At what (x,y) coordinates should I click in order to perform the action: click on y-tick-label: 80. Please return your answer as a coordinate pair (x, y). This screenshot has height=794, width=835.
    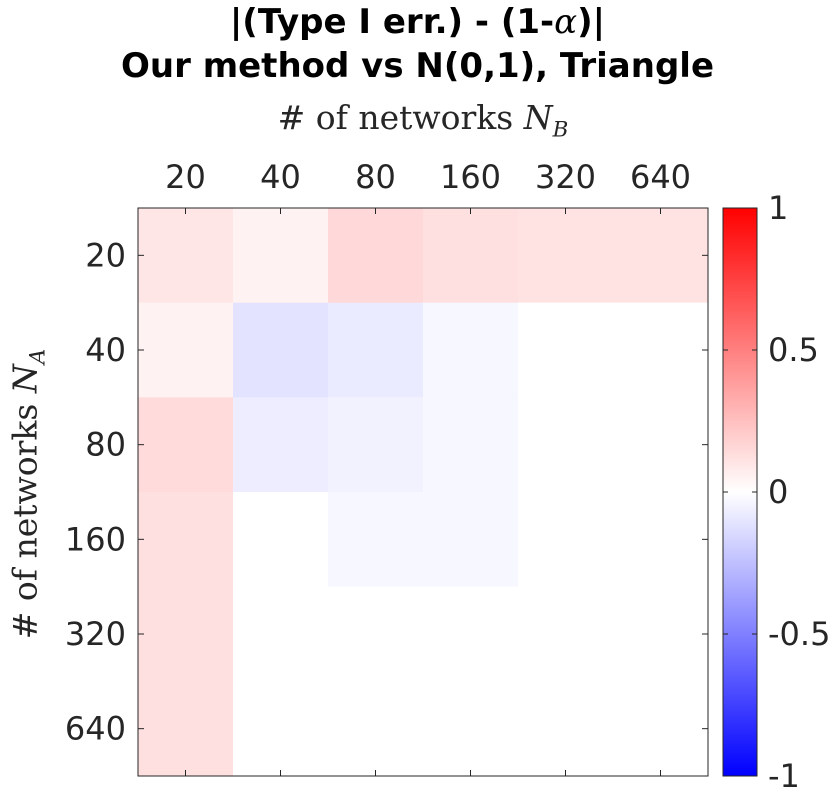
    Looking at the image, I should click on (105, 445).